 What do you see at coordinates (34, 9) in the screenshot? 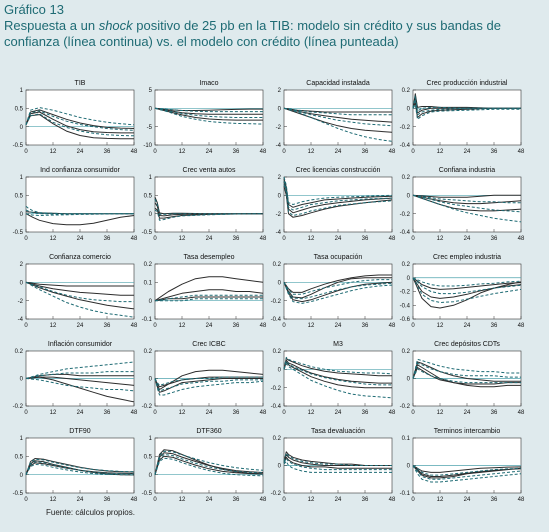
I see `figure-number: Gráfico 13` at bounding box center [34, 9].